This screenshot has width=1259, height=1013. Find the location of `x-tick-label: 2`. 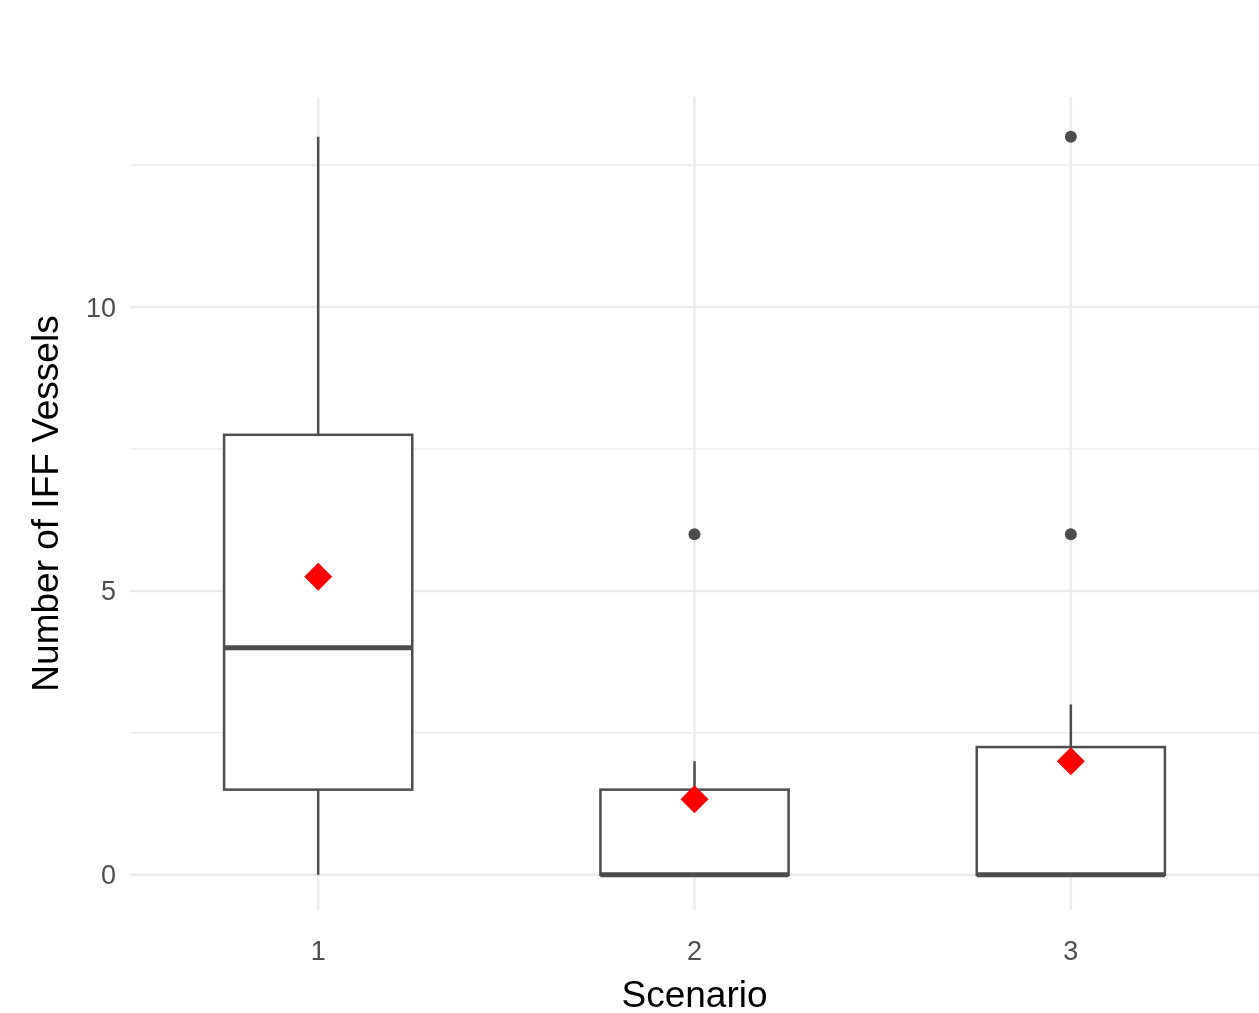

x-tick-label: 2 is located at coordinates (694, 951).